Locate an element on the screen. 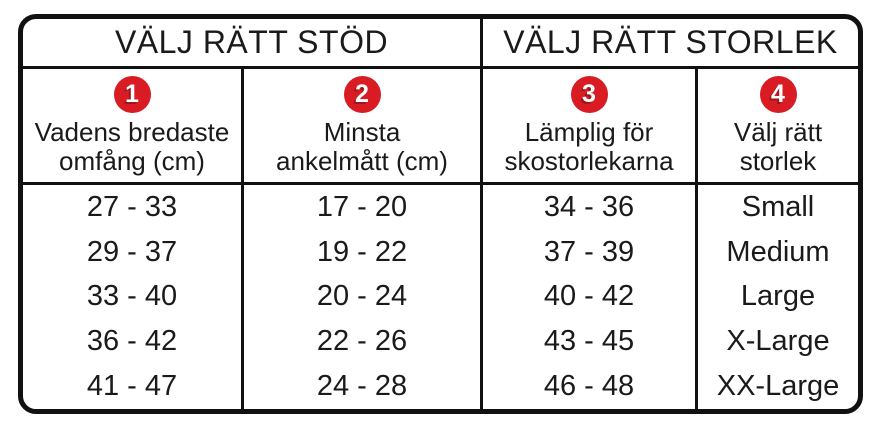  step-3-badge-icon: 3 is located at coordinates (589, 94).